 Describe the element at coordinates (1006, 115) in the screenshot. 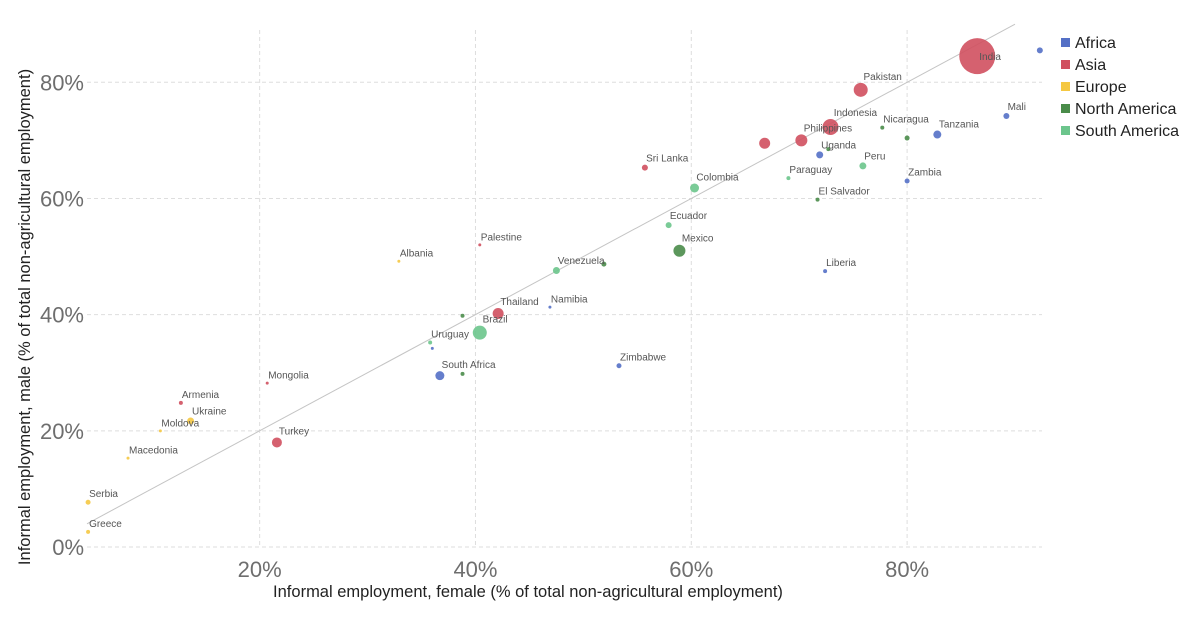

I see `data-point-mali` at that location.